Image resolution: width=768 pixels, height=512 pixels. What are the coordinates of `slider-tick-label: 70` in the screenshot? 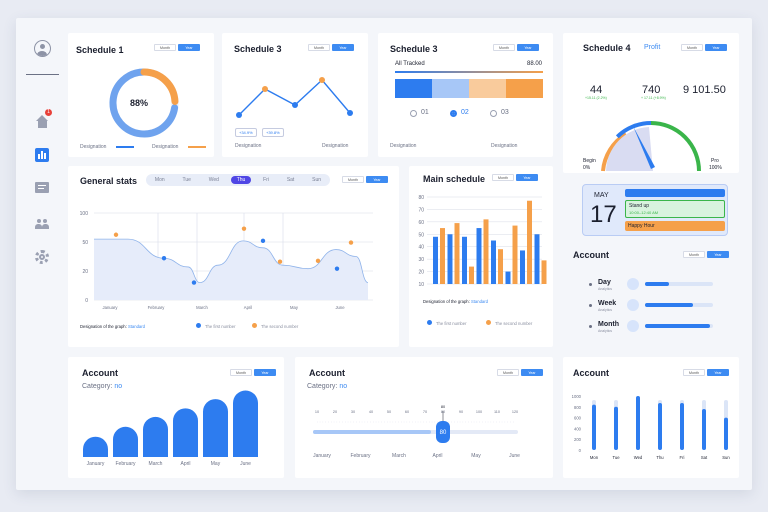 It's located at (425, 412).